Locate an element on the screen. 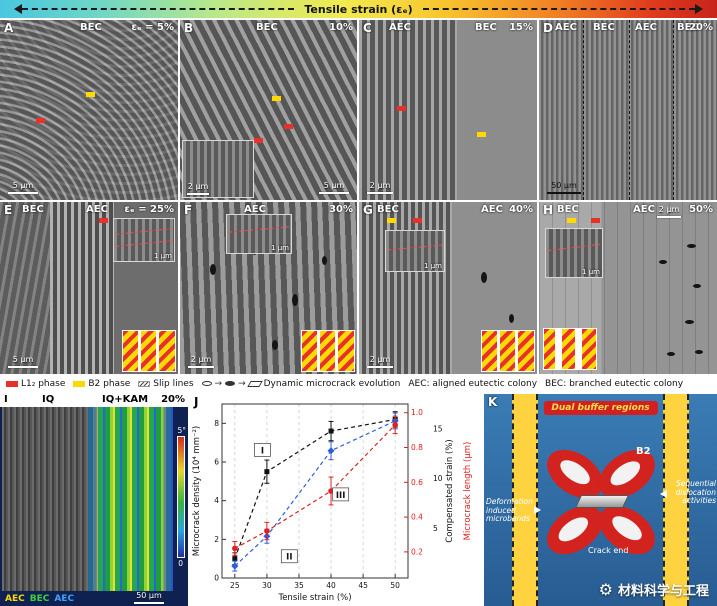  legend-b2: B2 phase is located at coordinates (101, 384).